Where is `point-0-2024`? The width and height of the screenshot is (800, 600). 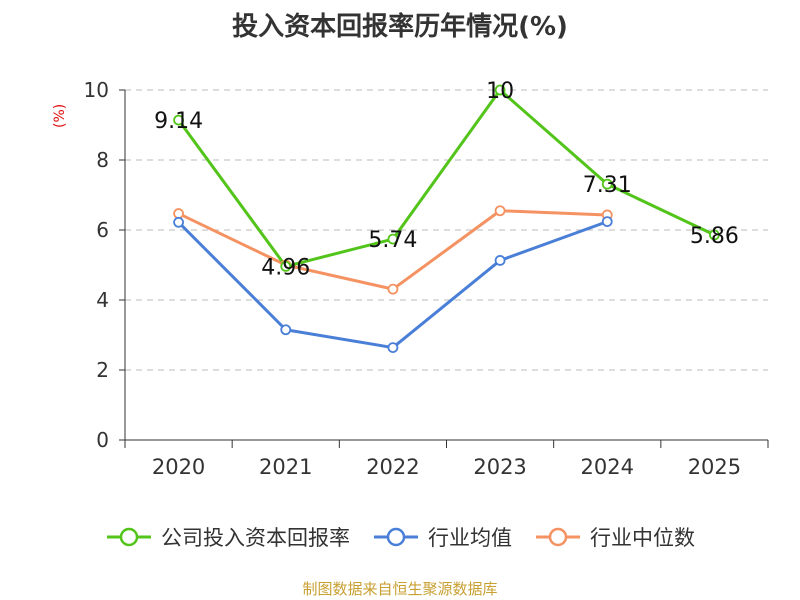
point-0-2024 is located at coordinates (607, 184).